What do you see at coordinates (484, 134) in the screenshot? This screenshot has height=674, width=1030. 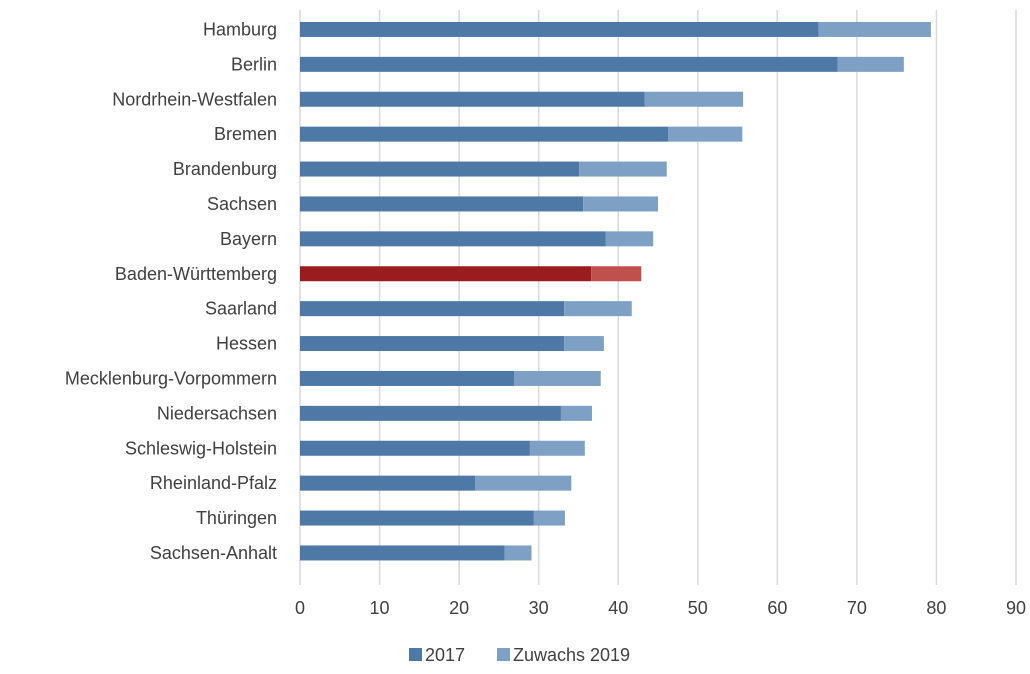 I see `bar-bremen-2017` at bounding box center [484, 134].